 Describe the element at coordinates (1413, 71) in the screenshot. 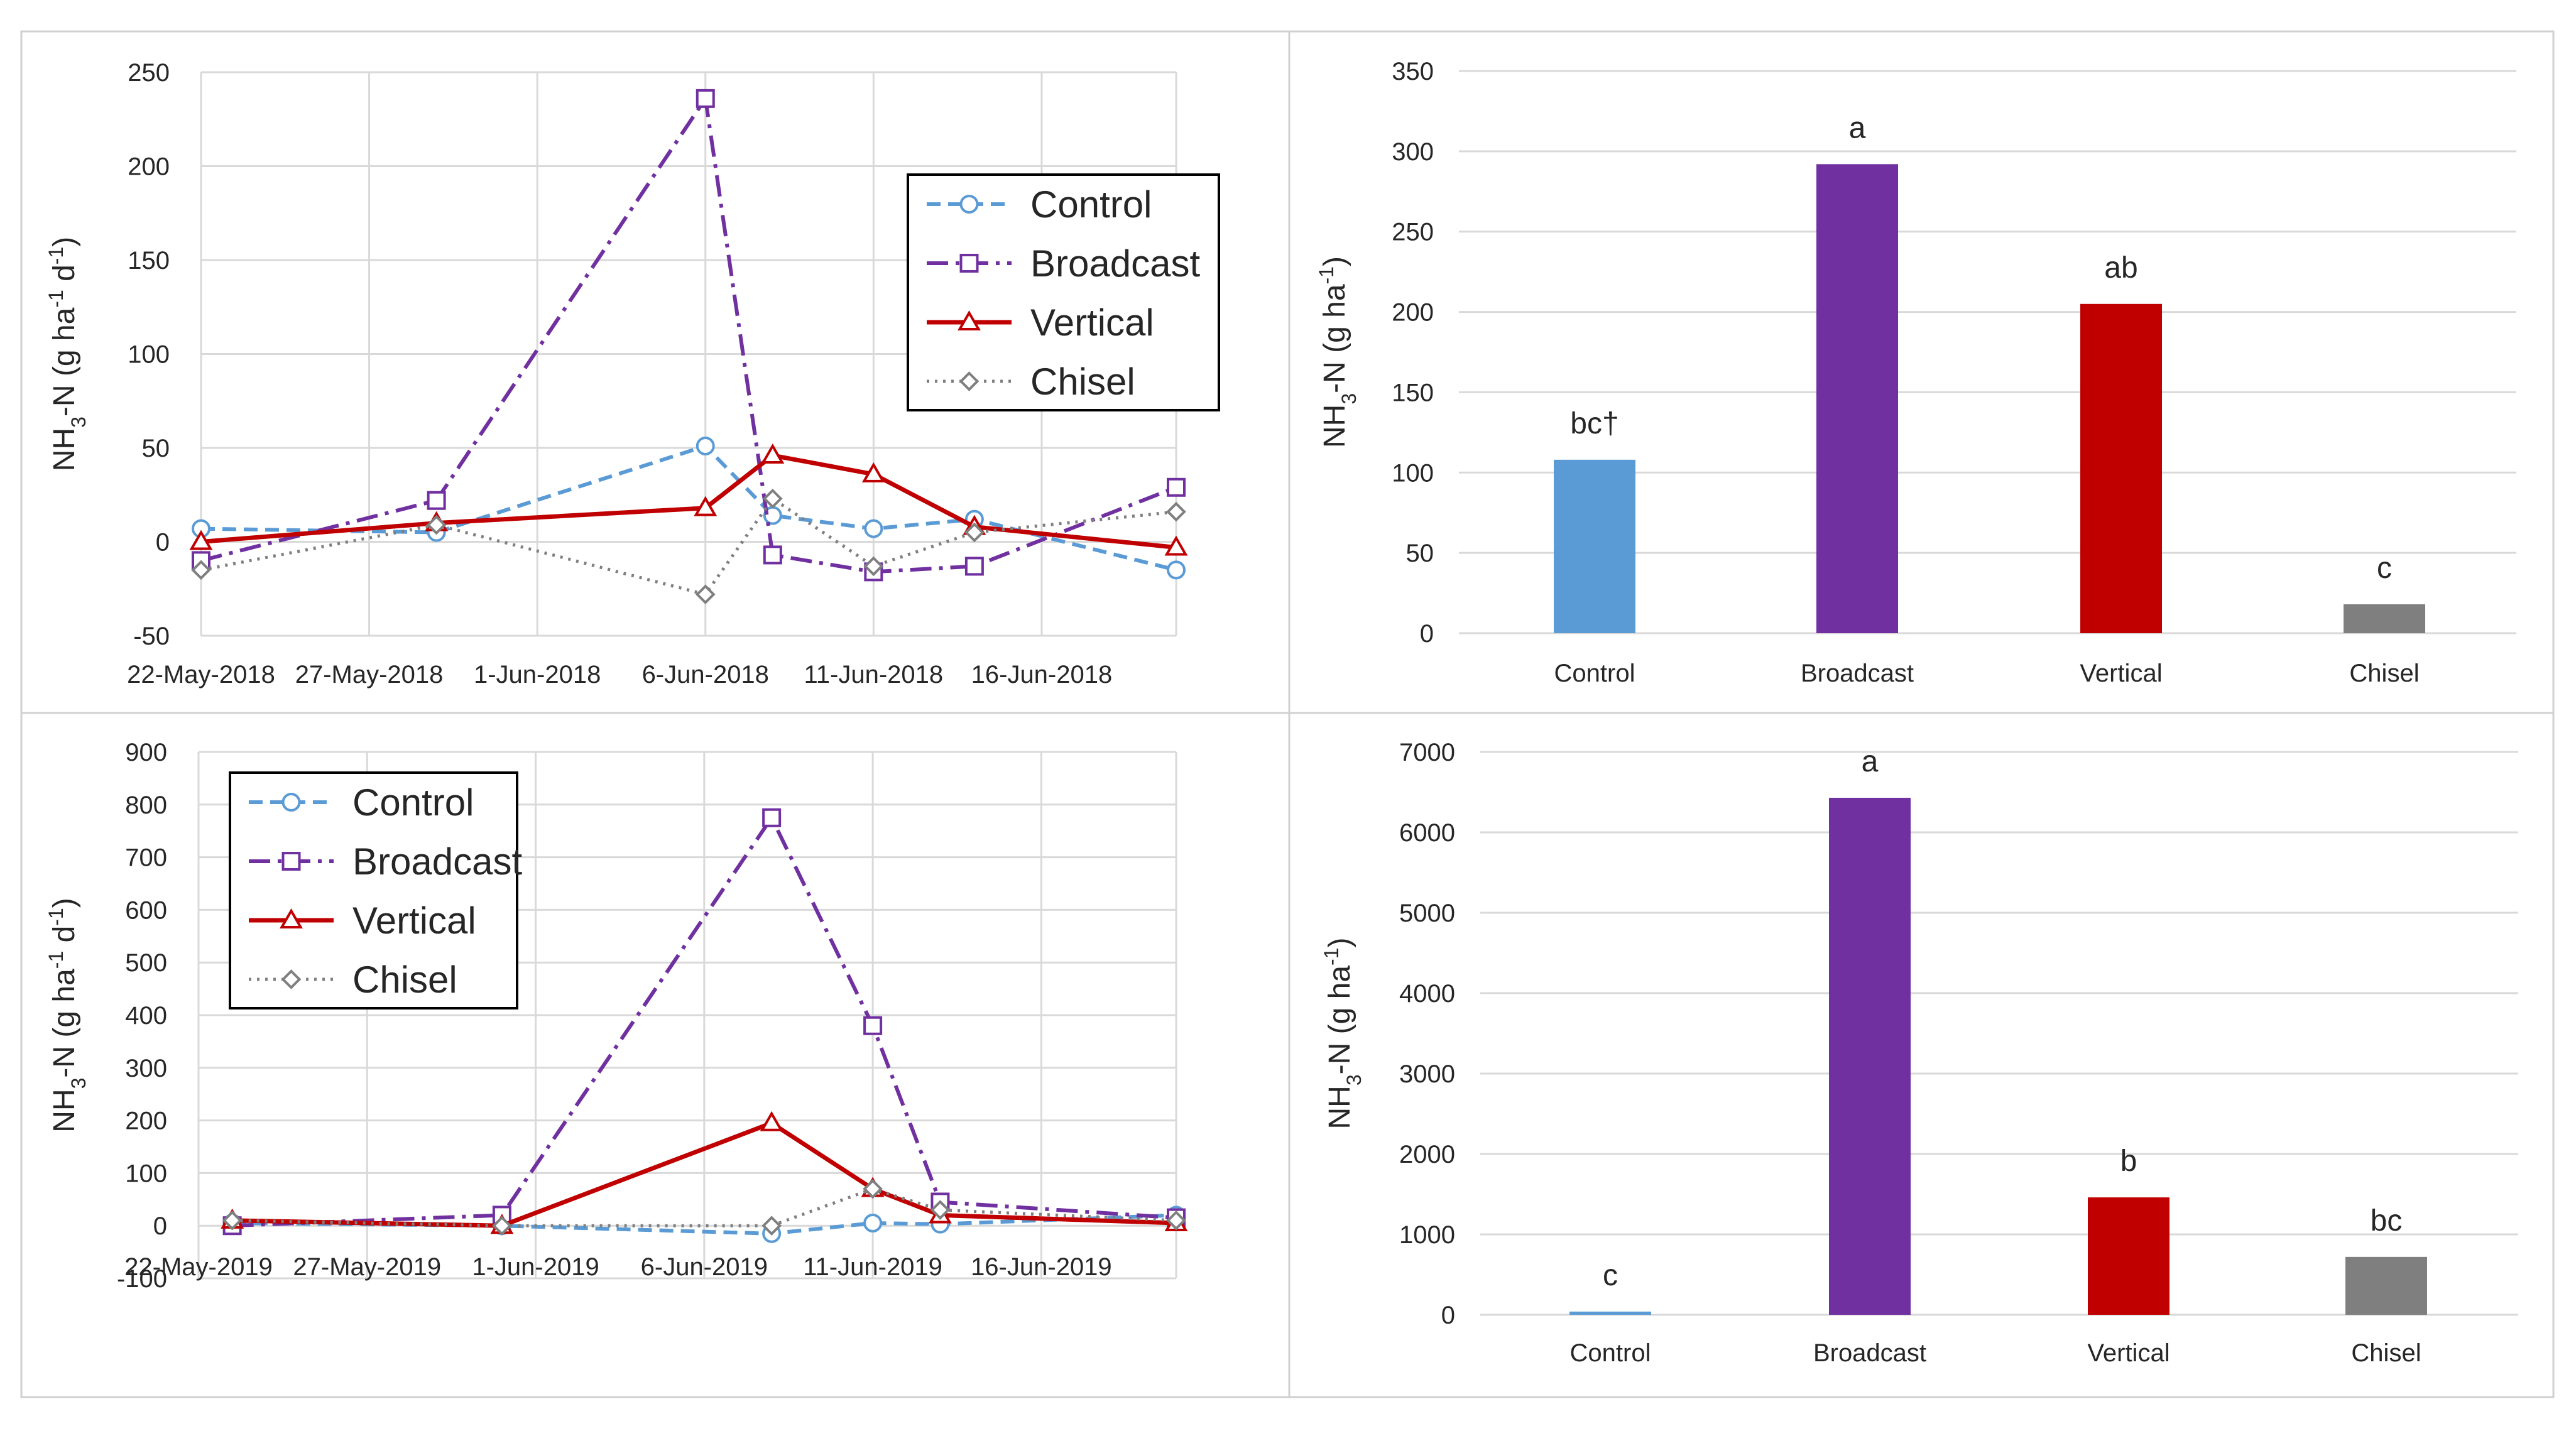

I see `y-tick-label: 350` at that location.